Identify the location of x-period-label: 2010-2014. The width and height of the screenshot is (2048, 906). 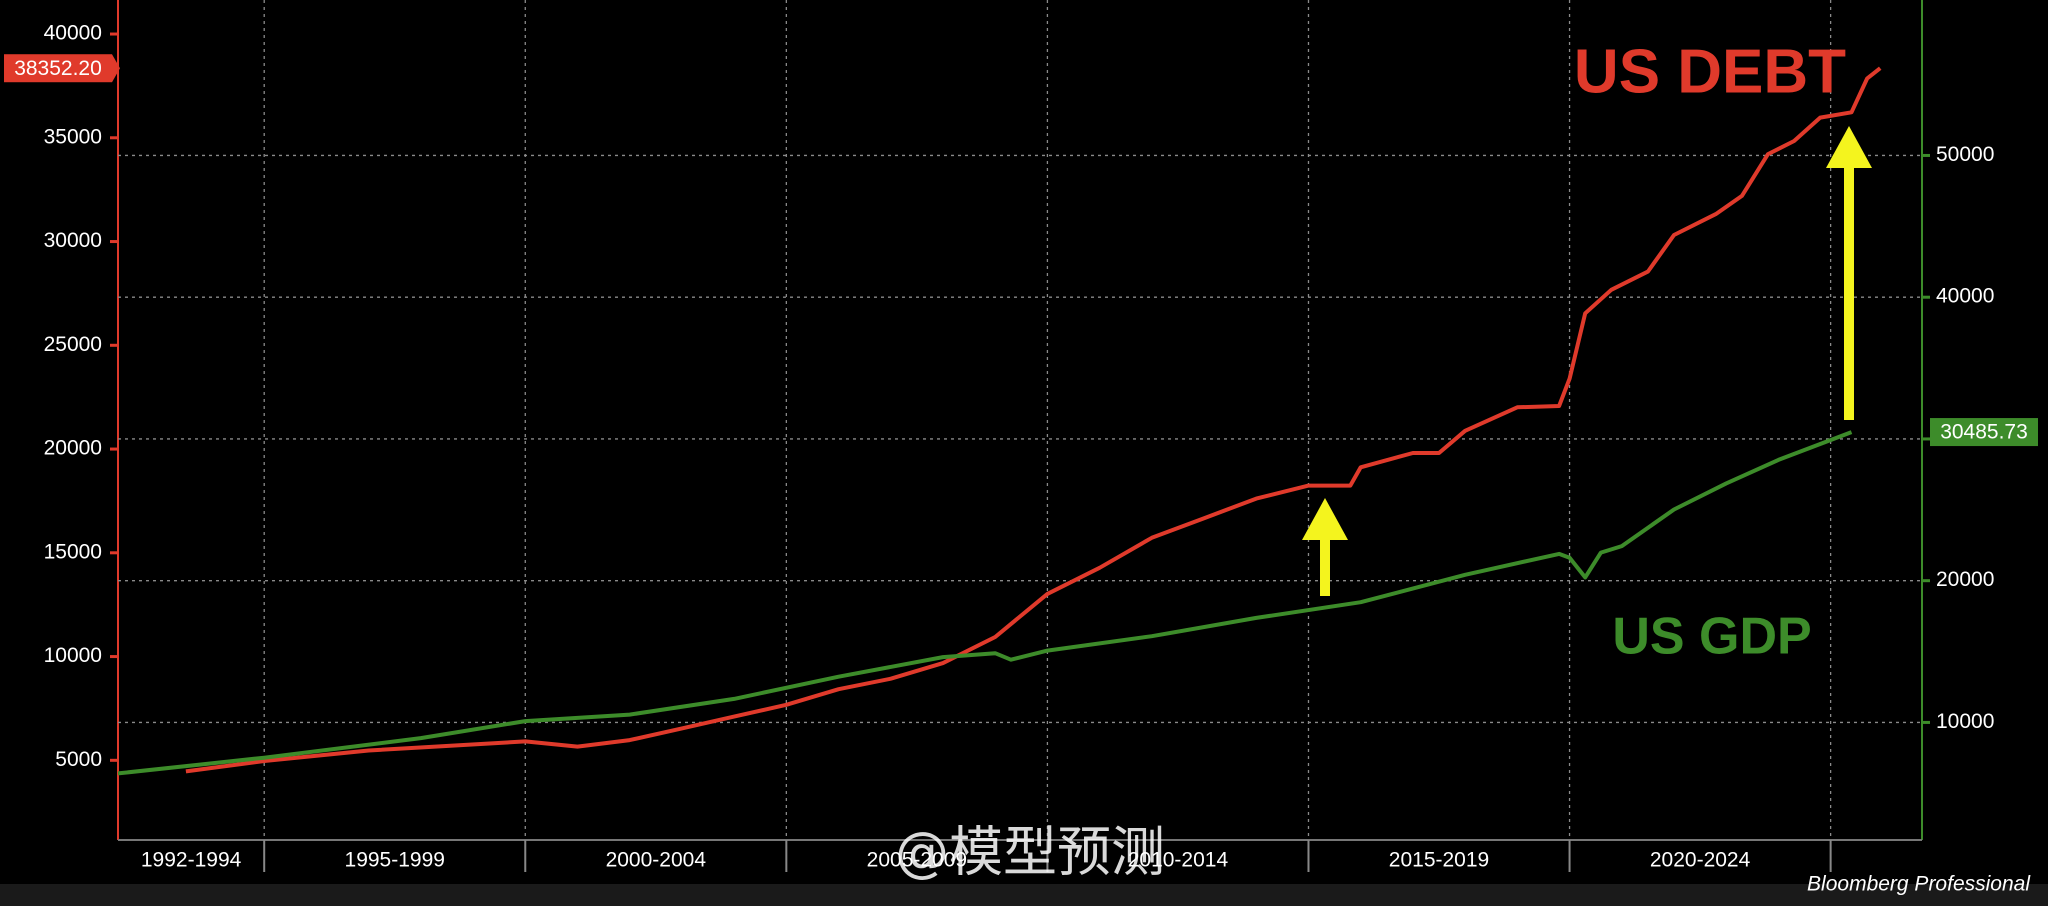
(1178, 860).